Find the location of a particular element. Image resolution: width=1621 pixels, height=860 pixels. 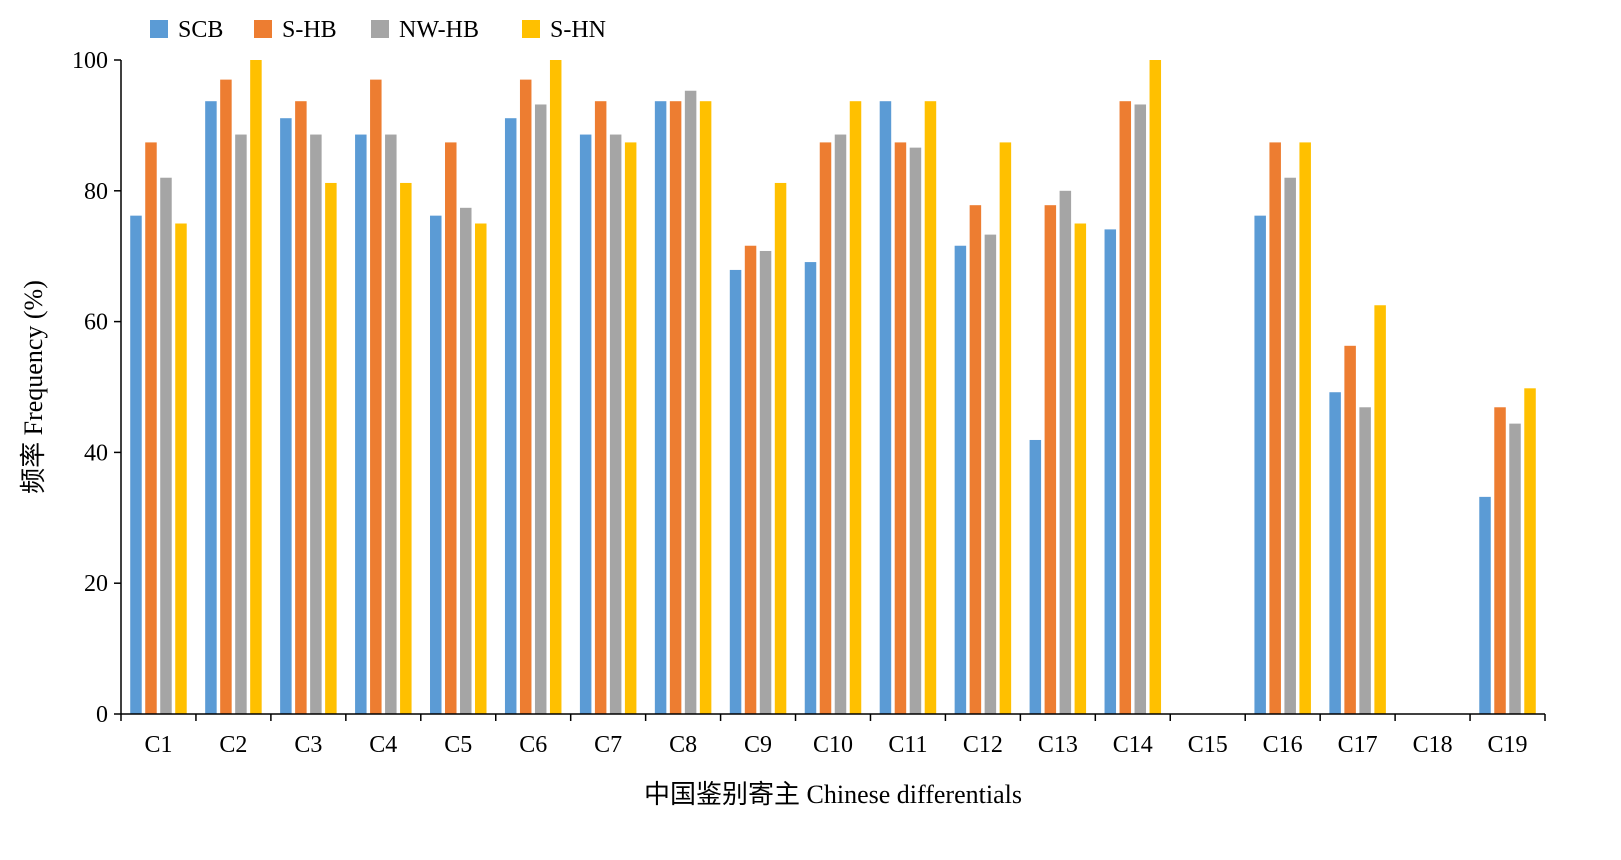

x-tick-label: C15 is located at coordinates (1208, 745).